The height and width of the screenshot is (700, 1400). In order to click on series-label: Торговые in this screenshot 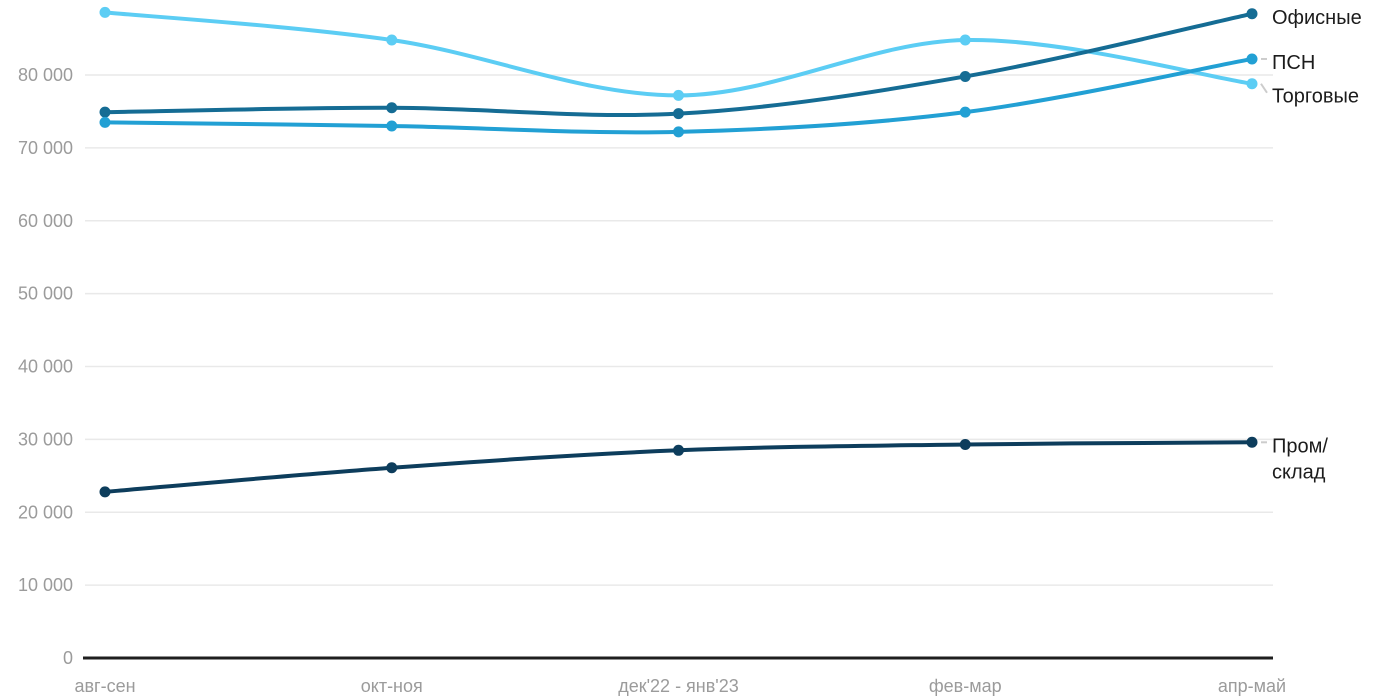, I will do `click(1315, 97)`.